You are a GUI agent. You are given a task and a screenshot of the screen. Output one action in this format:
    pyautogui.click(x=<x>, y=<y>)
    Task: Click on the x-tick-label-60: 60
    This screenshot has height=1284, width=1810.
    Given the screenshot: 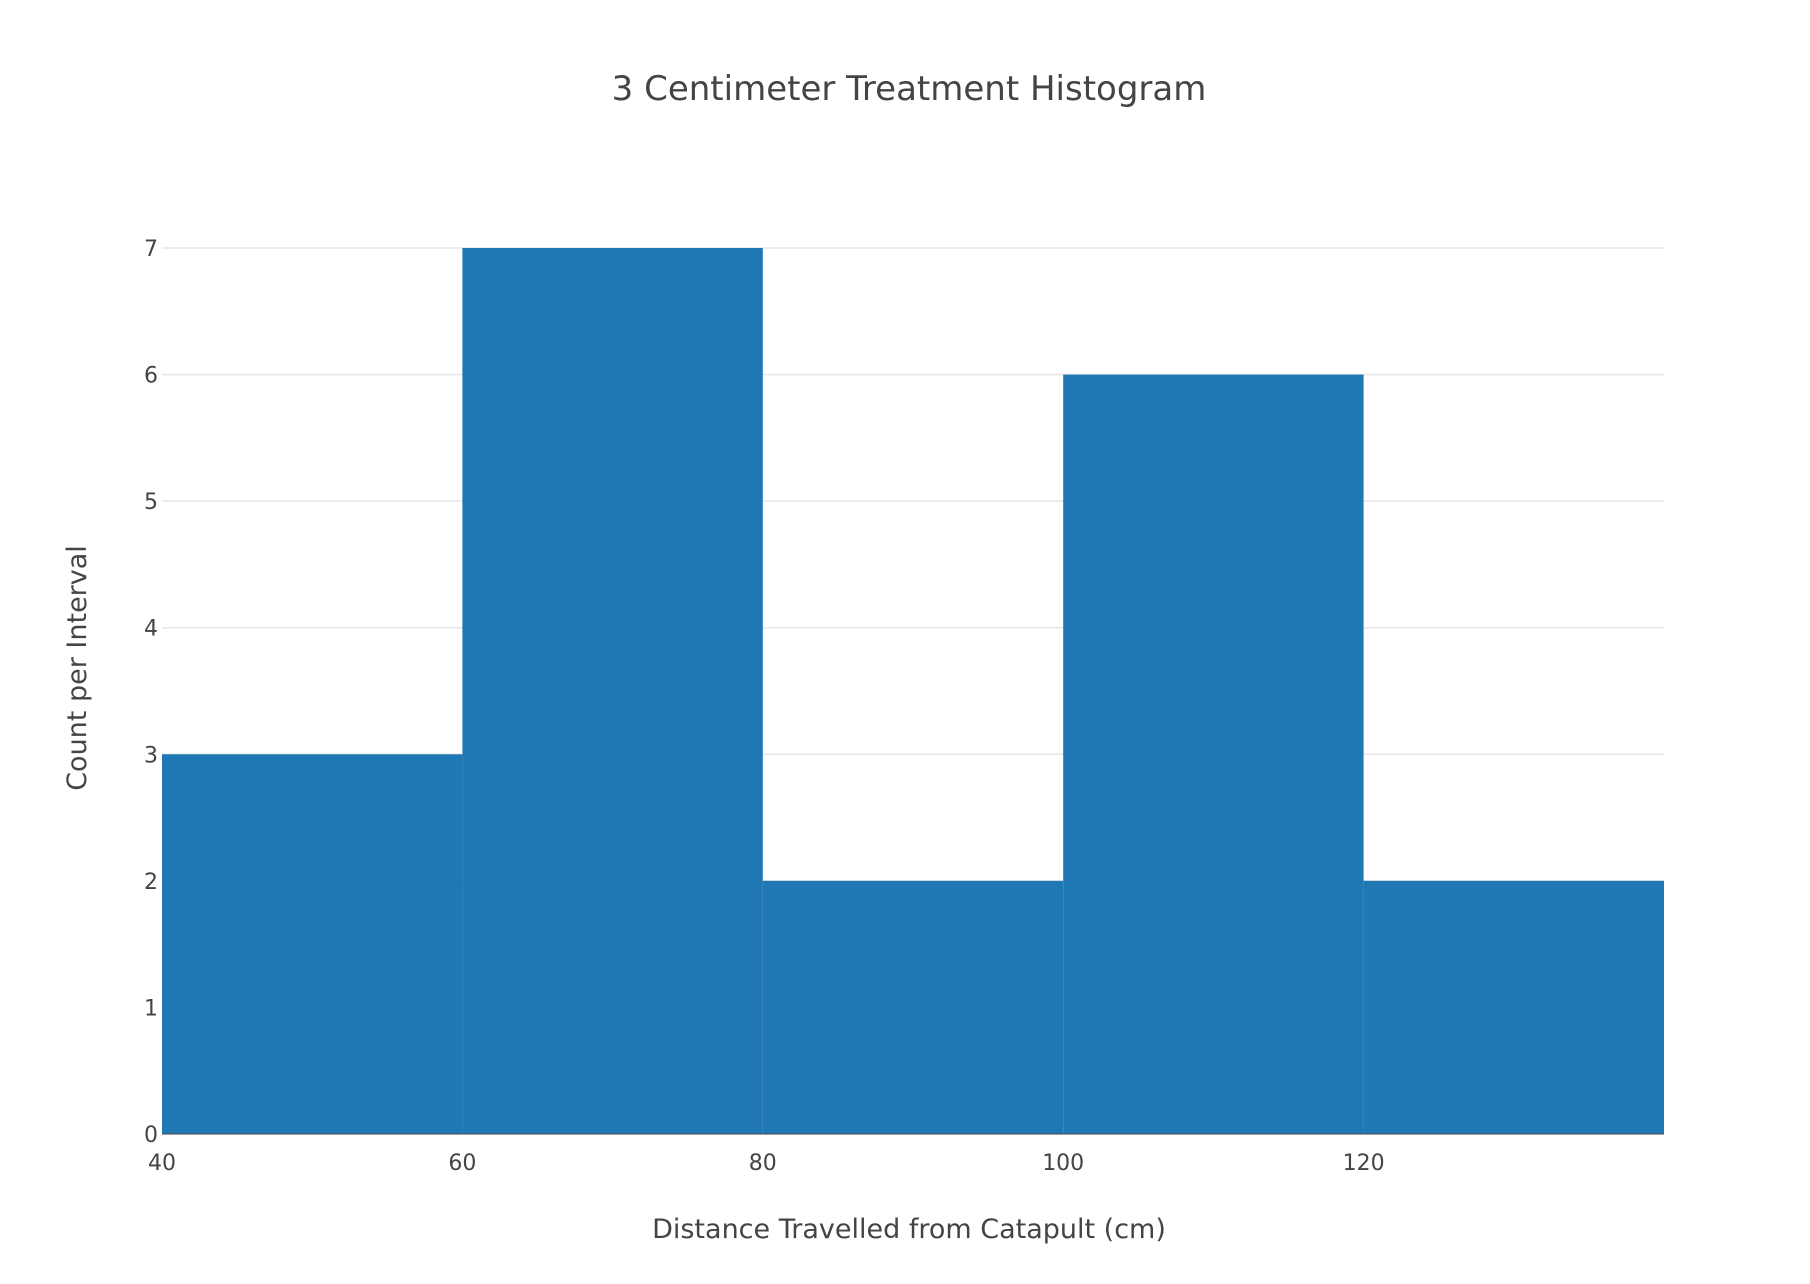 What is the action you would take?
    pyautogui.click(x=462, y=1163)
    